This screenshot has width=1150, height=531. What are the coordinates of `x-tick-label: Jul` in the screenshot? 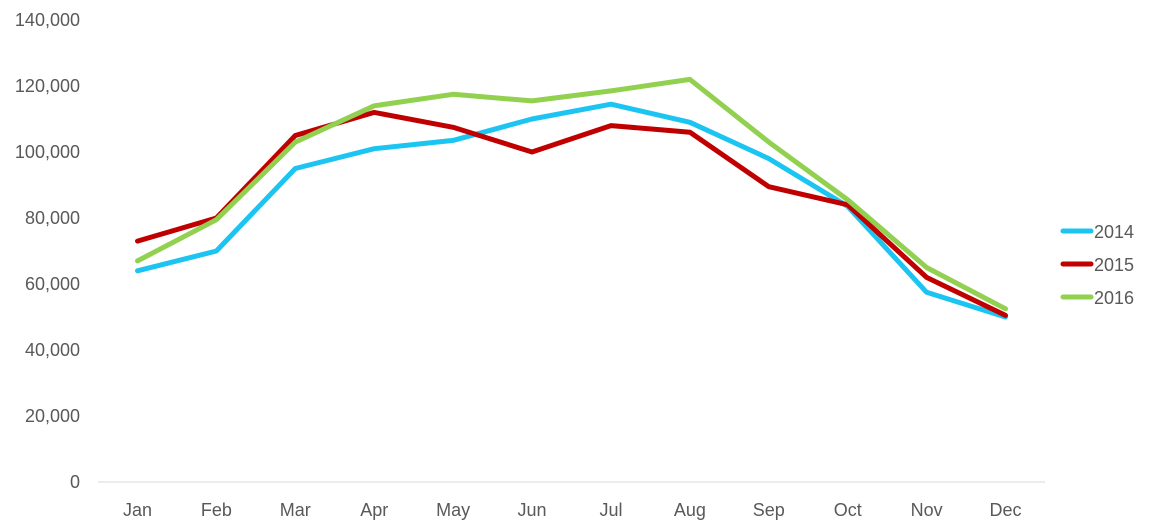 It's located at (610, 510).